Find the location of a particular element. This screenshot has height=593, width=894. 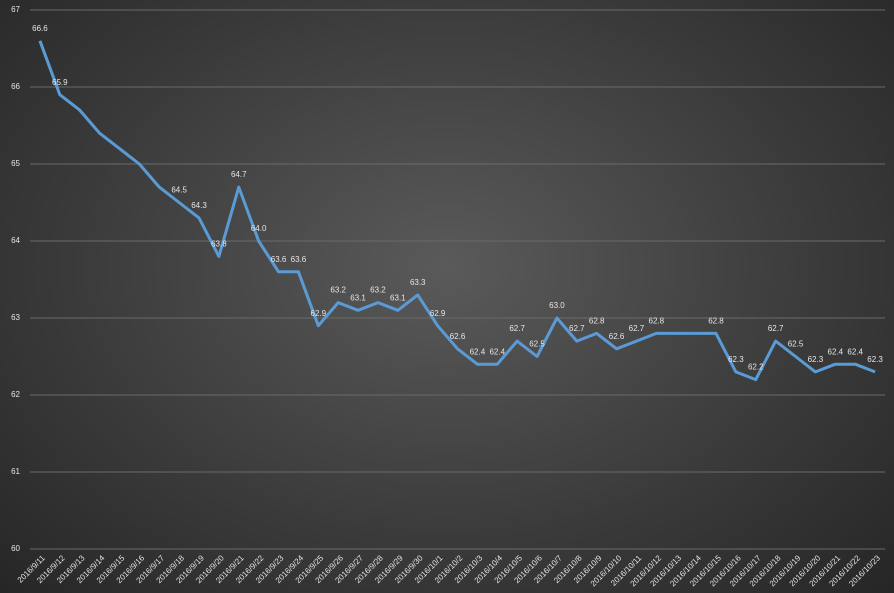

y-tick-label: 60 is located at coordinates (15, 548).